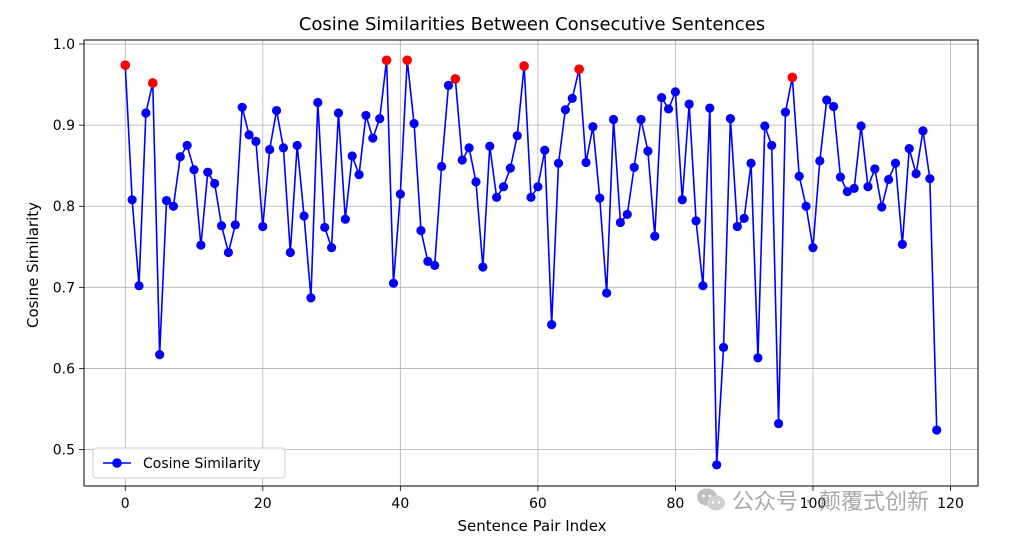 This screenshot has height=541, width=1024. What do you see at coordinates (950, 504) in the screenshot?
I see `x-tick-label: 120` at bounding box center [950, 504].